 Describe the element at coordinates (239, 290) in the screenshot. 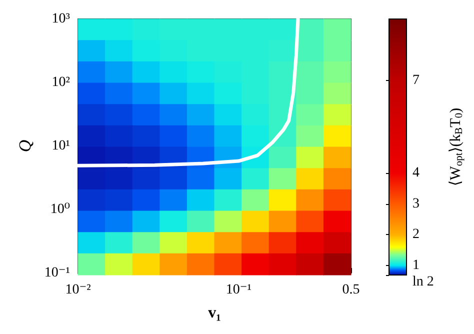

I see `x-tick-label: 10⁻¹` at that location.